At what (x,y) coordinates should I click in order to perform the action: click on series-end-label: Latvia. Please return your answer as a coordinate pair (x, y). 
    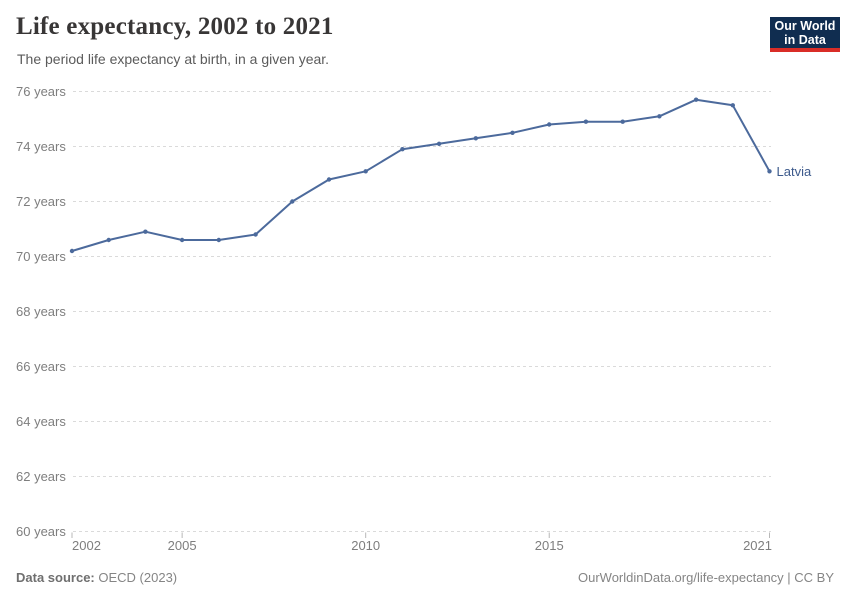
    Looking at the image, I should click on (794, 171).